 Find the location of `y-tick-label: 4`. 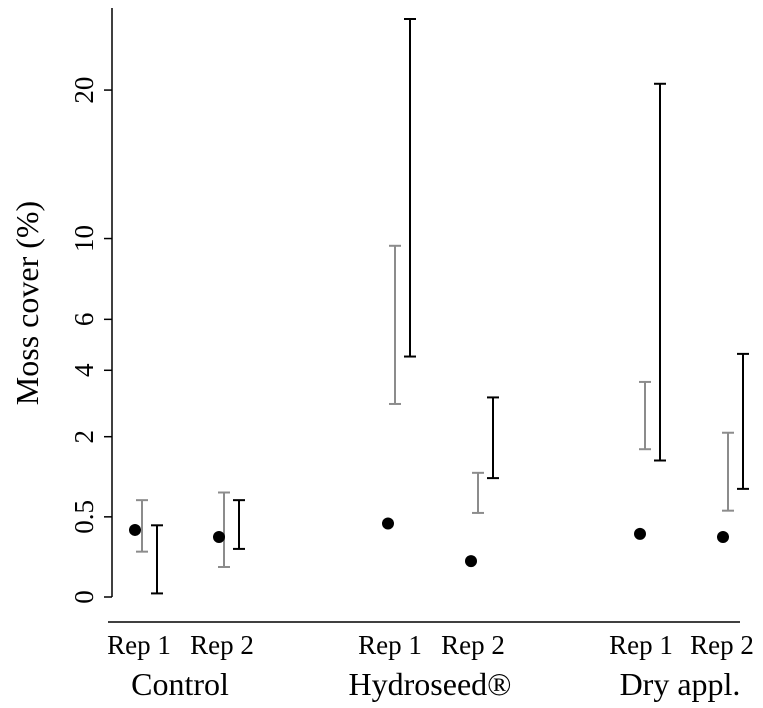

y-tick-label: 4 is located at coordinates (84, 370).